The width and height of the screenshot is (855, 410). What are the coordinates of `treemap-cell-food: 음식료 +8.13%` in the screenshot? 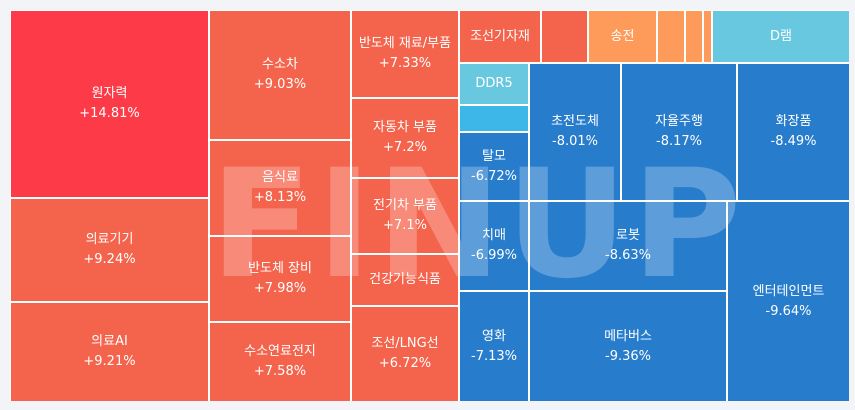 It's located at (280, 188).